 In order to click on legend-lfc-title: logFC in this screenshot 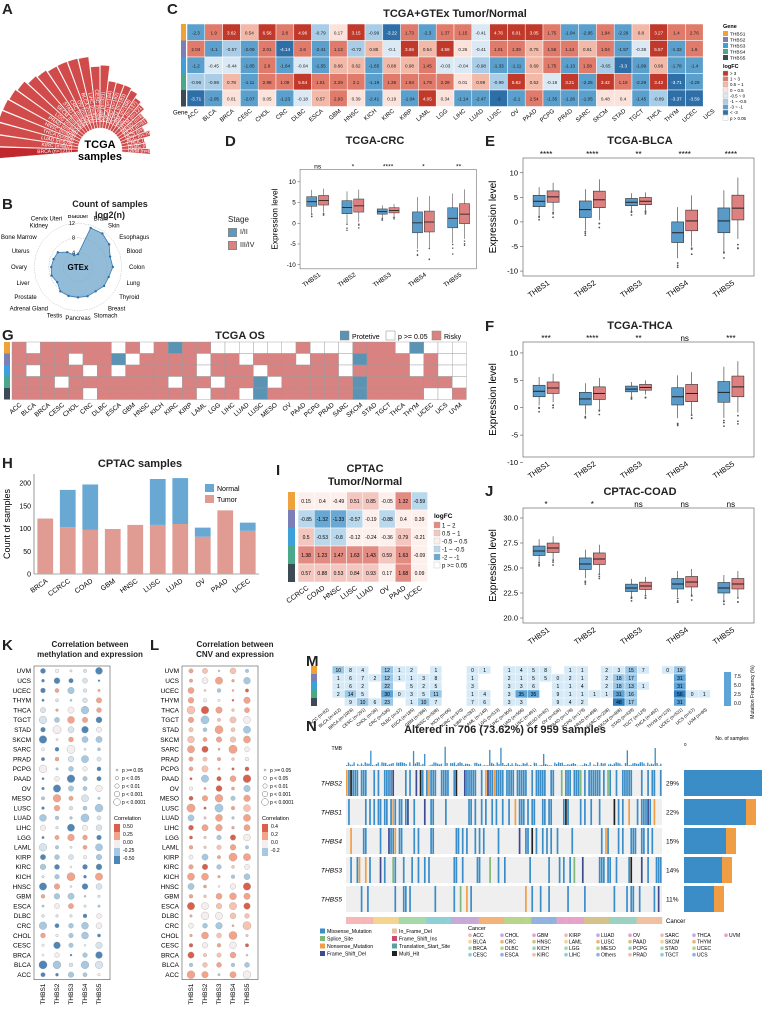, I will do `click(731, 67)`.